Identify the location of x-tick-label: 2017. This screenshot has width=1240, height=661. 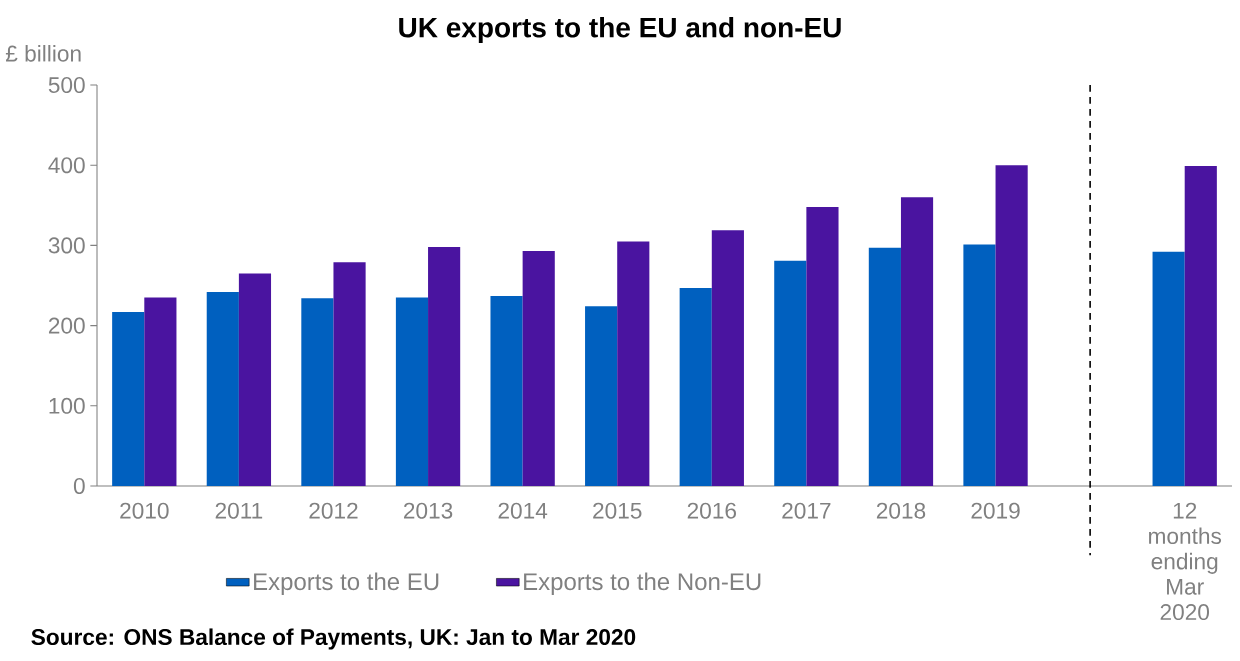
(806, 510).